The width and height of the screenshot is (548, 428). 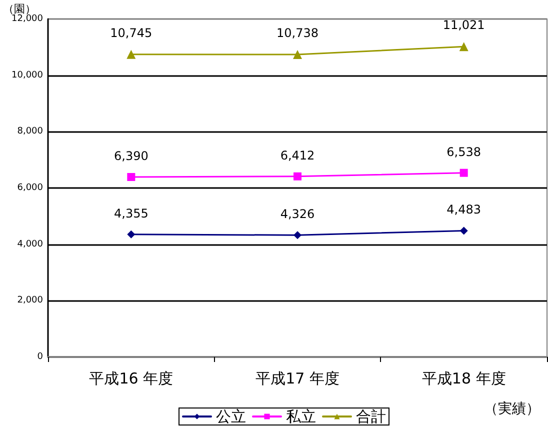 I want to click on data-label: 10,738, so click(x=297, y=33).